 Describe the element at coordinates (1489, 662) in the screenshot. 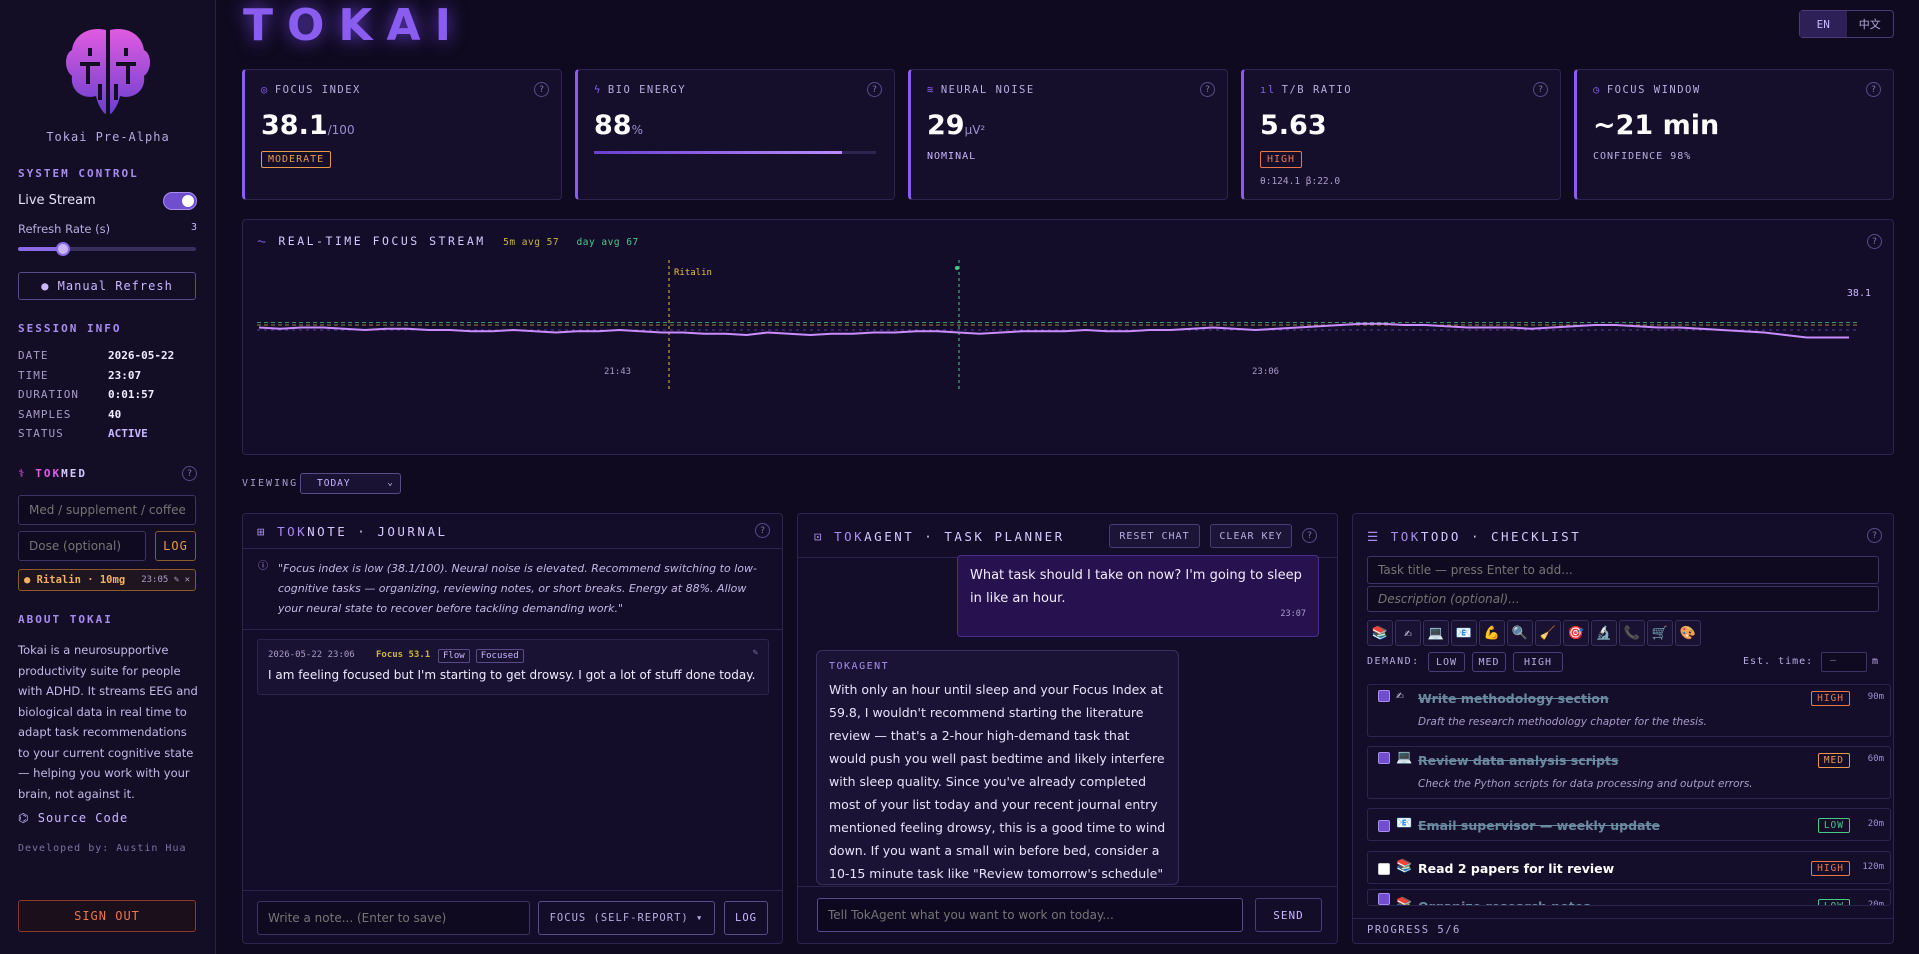

I see `demand-option: MED` at that location.